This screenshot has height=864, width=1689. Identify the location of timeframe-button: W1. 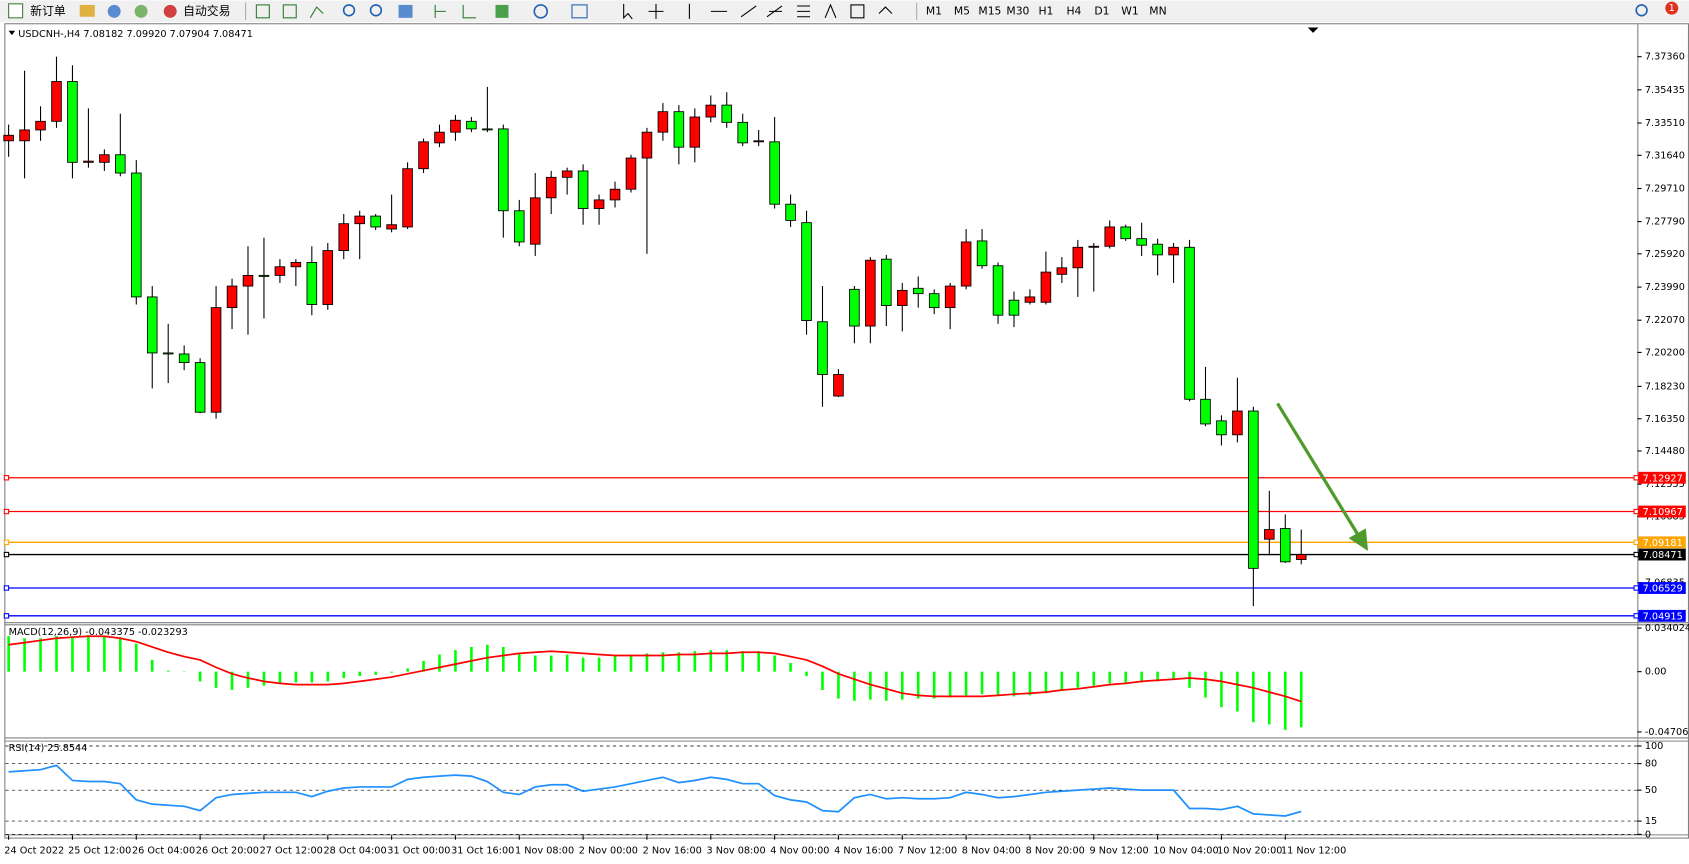
(1130, 10).